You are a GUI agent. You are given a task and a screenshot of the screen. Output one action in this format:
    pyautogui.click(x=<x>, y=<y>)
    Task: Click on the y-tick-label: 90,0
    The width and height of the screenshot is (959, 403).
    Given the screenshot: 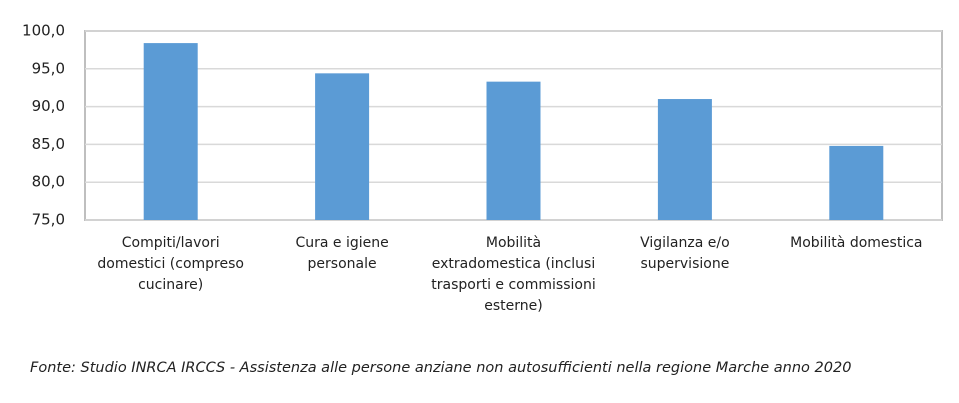 What is the action you would take?
    pyautogui.click(x=48, y=106)
    